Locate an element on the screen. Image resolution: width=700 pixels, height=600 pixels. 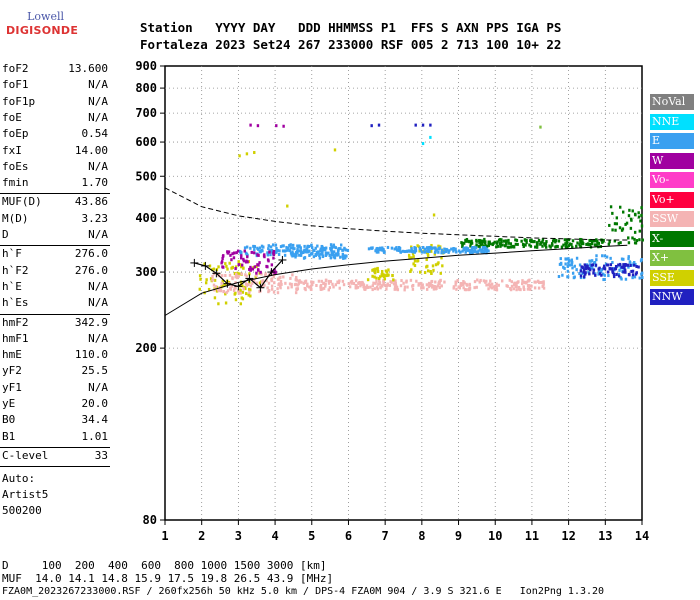
y-tick-label: 900 is located at coordinates (146, 66).